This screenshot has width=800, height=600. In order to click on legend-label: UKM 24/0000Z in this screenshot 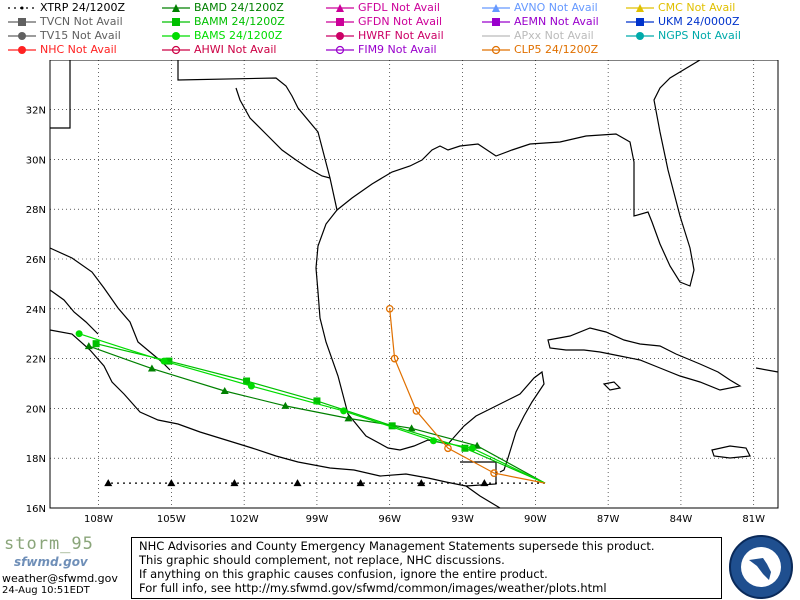, I will do `click(699, 21)`.